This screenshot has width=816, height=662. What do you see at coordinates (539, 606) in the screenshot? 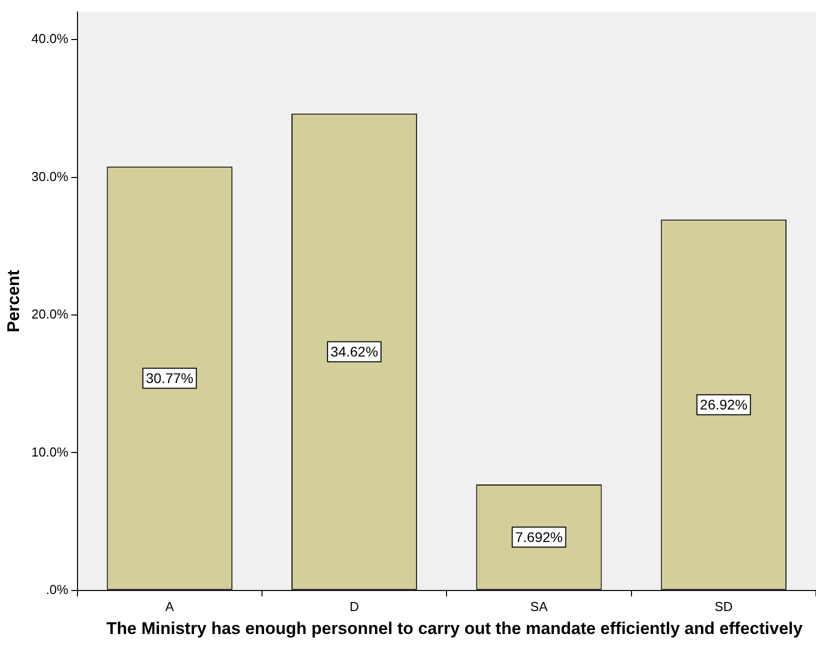
I see `x-tick-label: SA` at bounding box center [539, 606].